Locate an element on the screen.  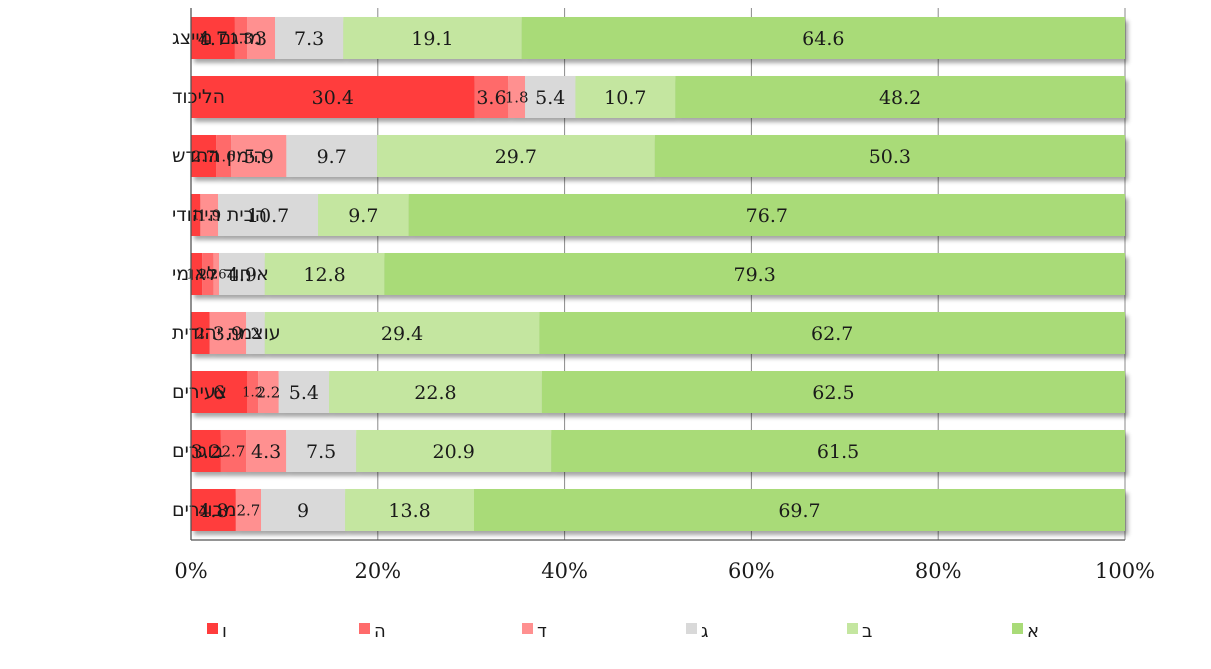
data-label: 7.3 is located at coordinates (309, 39).